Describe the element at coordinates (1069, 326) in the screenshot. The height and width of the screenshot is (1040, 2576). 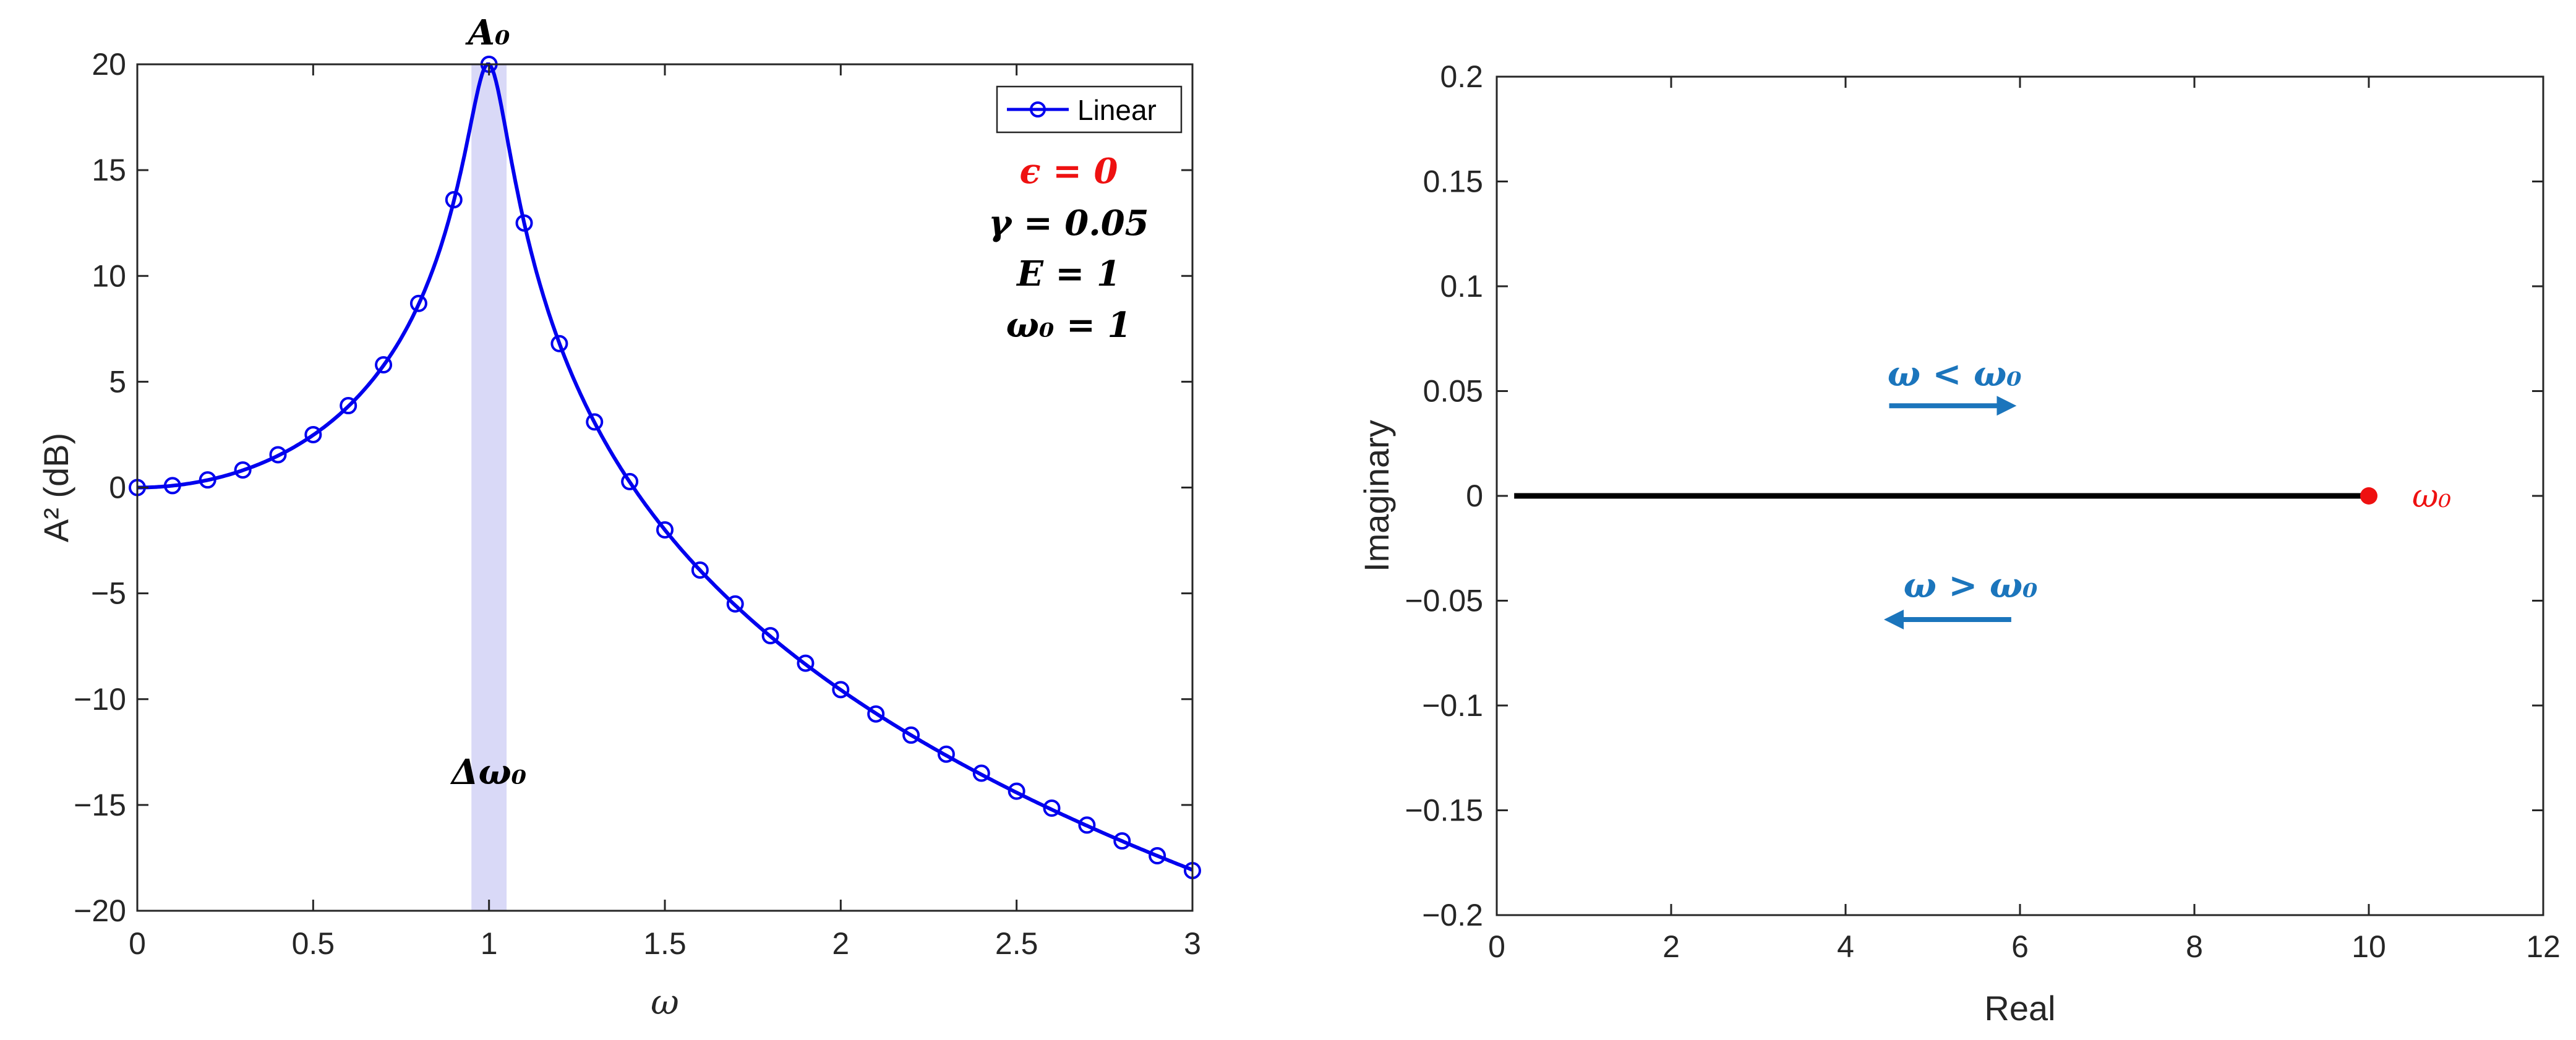
I see `param-omega0: ω₀ = 1` at that location.